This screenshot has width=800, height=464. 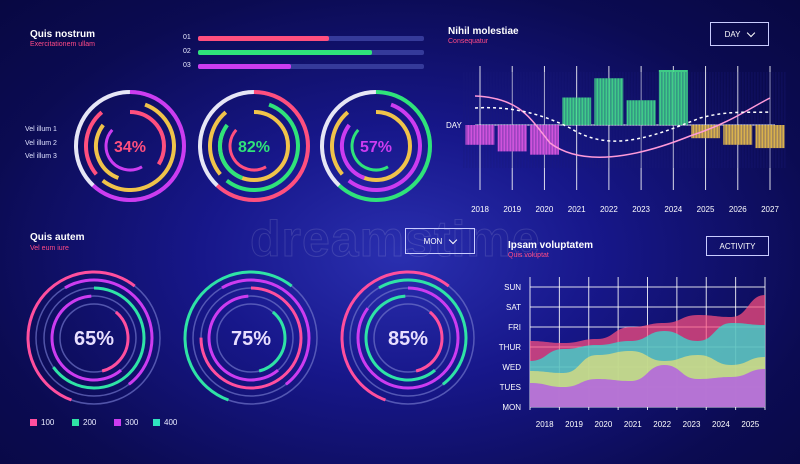 I want to click on x-tick-label: 2023, so click(x=641, y=209).